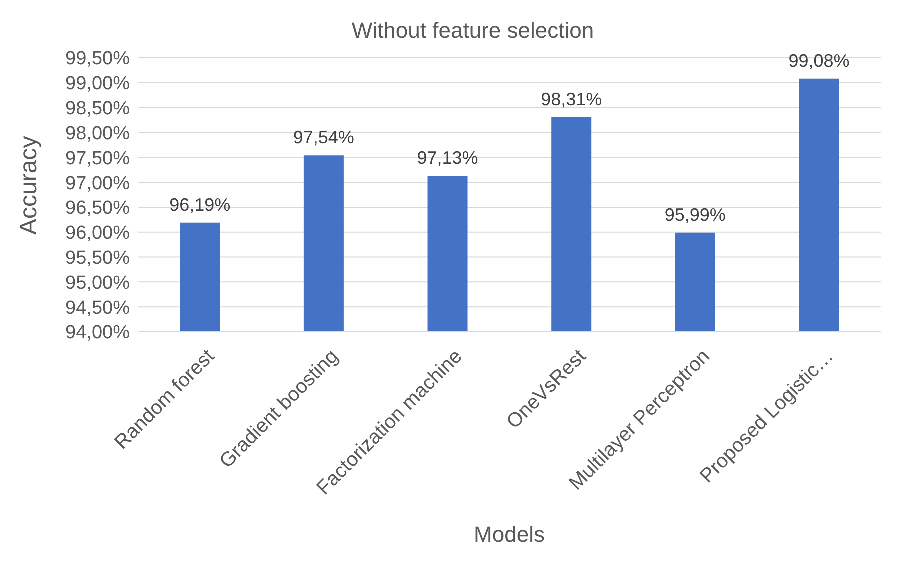 This screenshot has height=570, width=909. Describe the element at coordinates (98, 59) in the screenshot. I see `y-tick-label: 99,50%` at that location.